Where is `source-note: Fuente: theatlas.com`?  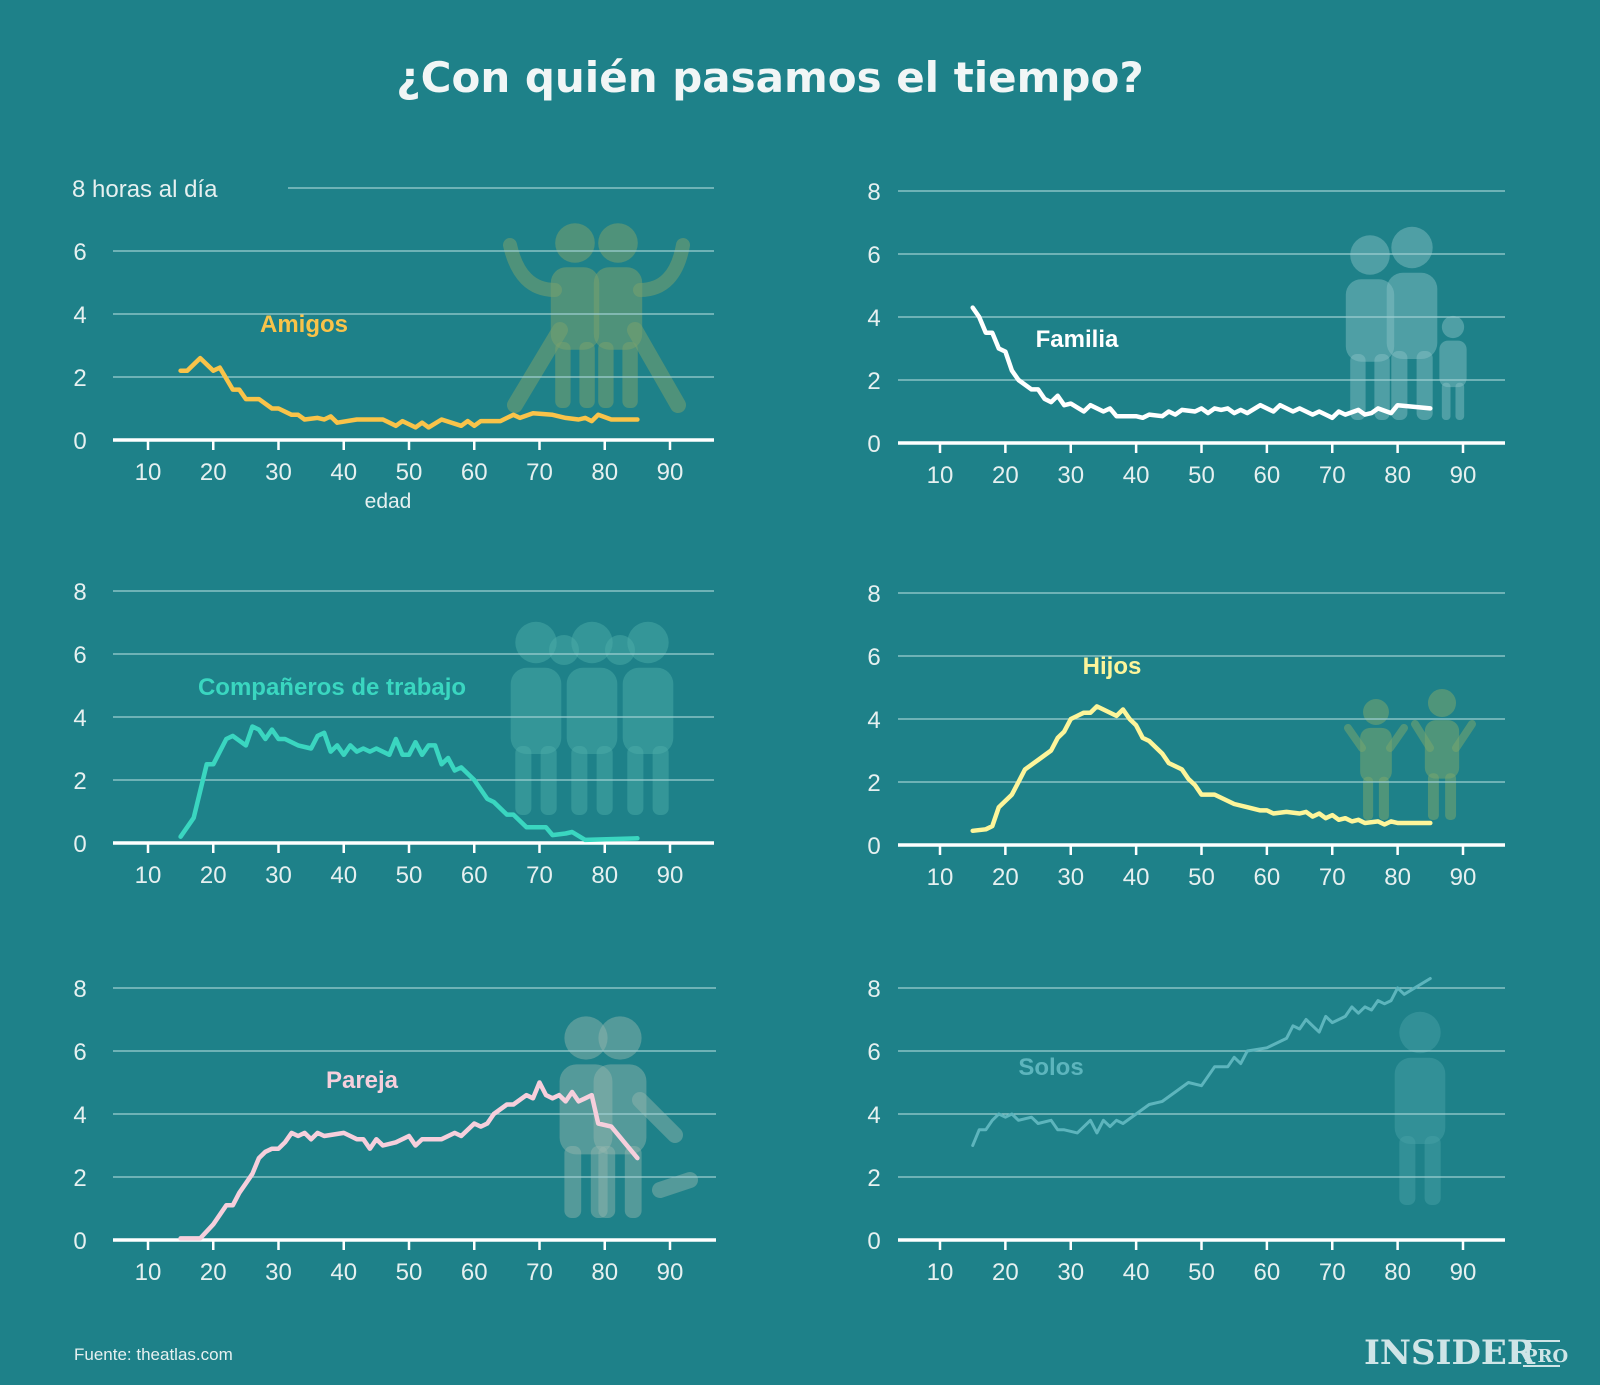
source-note: Fuente: theatlas.com is located at coordinates (153, 1354).